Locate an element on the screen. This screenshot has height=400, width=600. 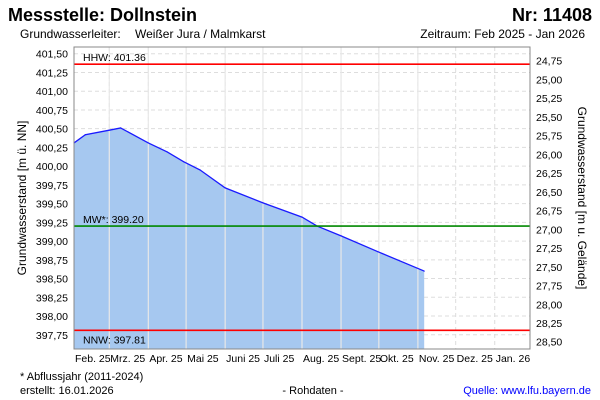
y-tick-label: 399,00 is located at coordinates (52, 242).